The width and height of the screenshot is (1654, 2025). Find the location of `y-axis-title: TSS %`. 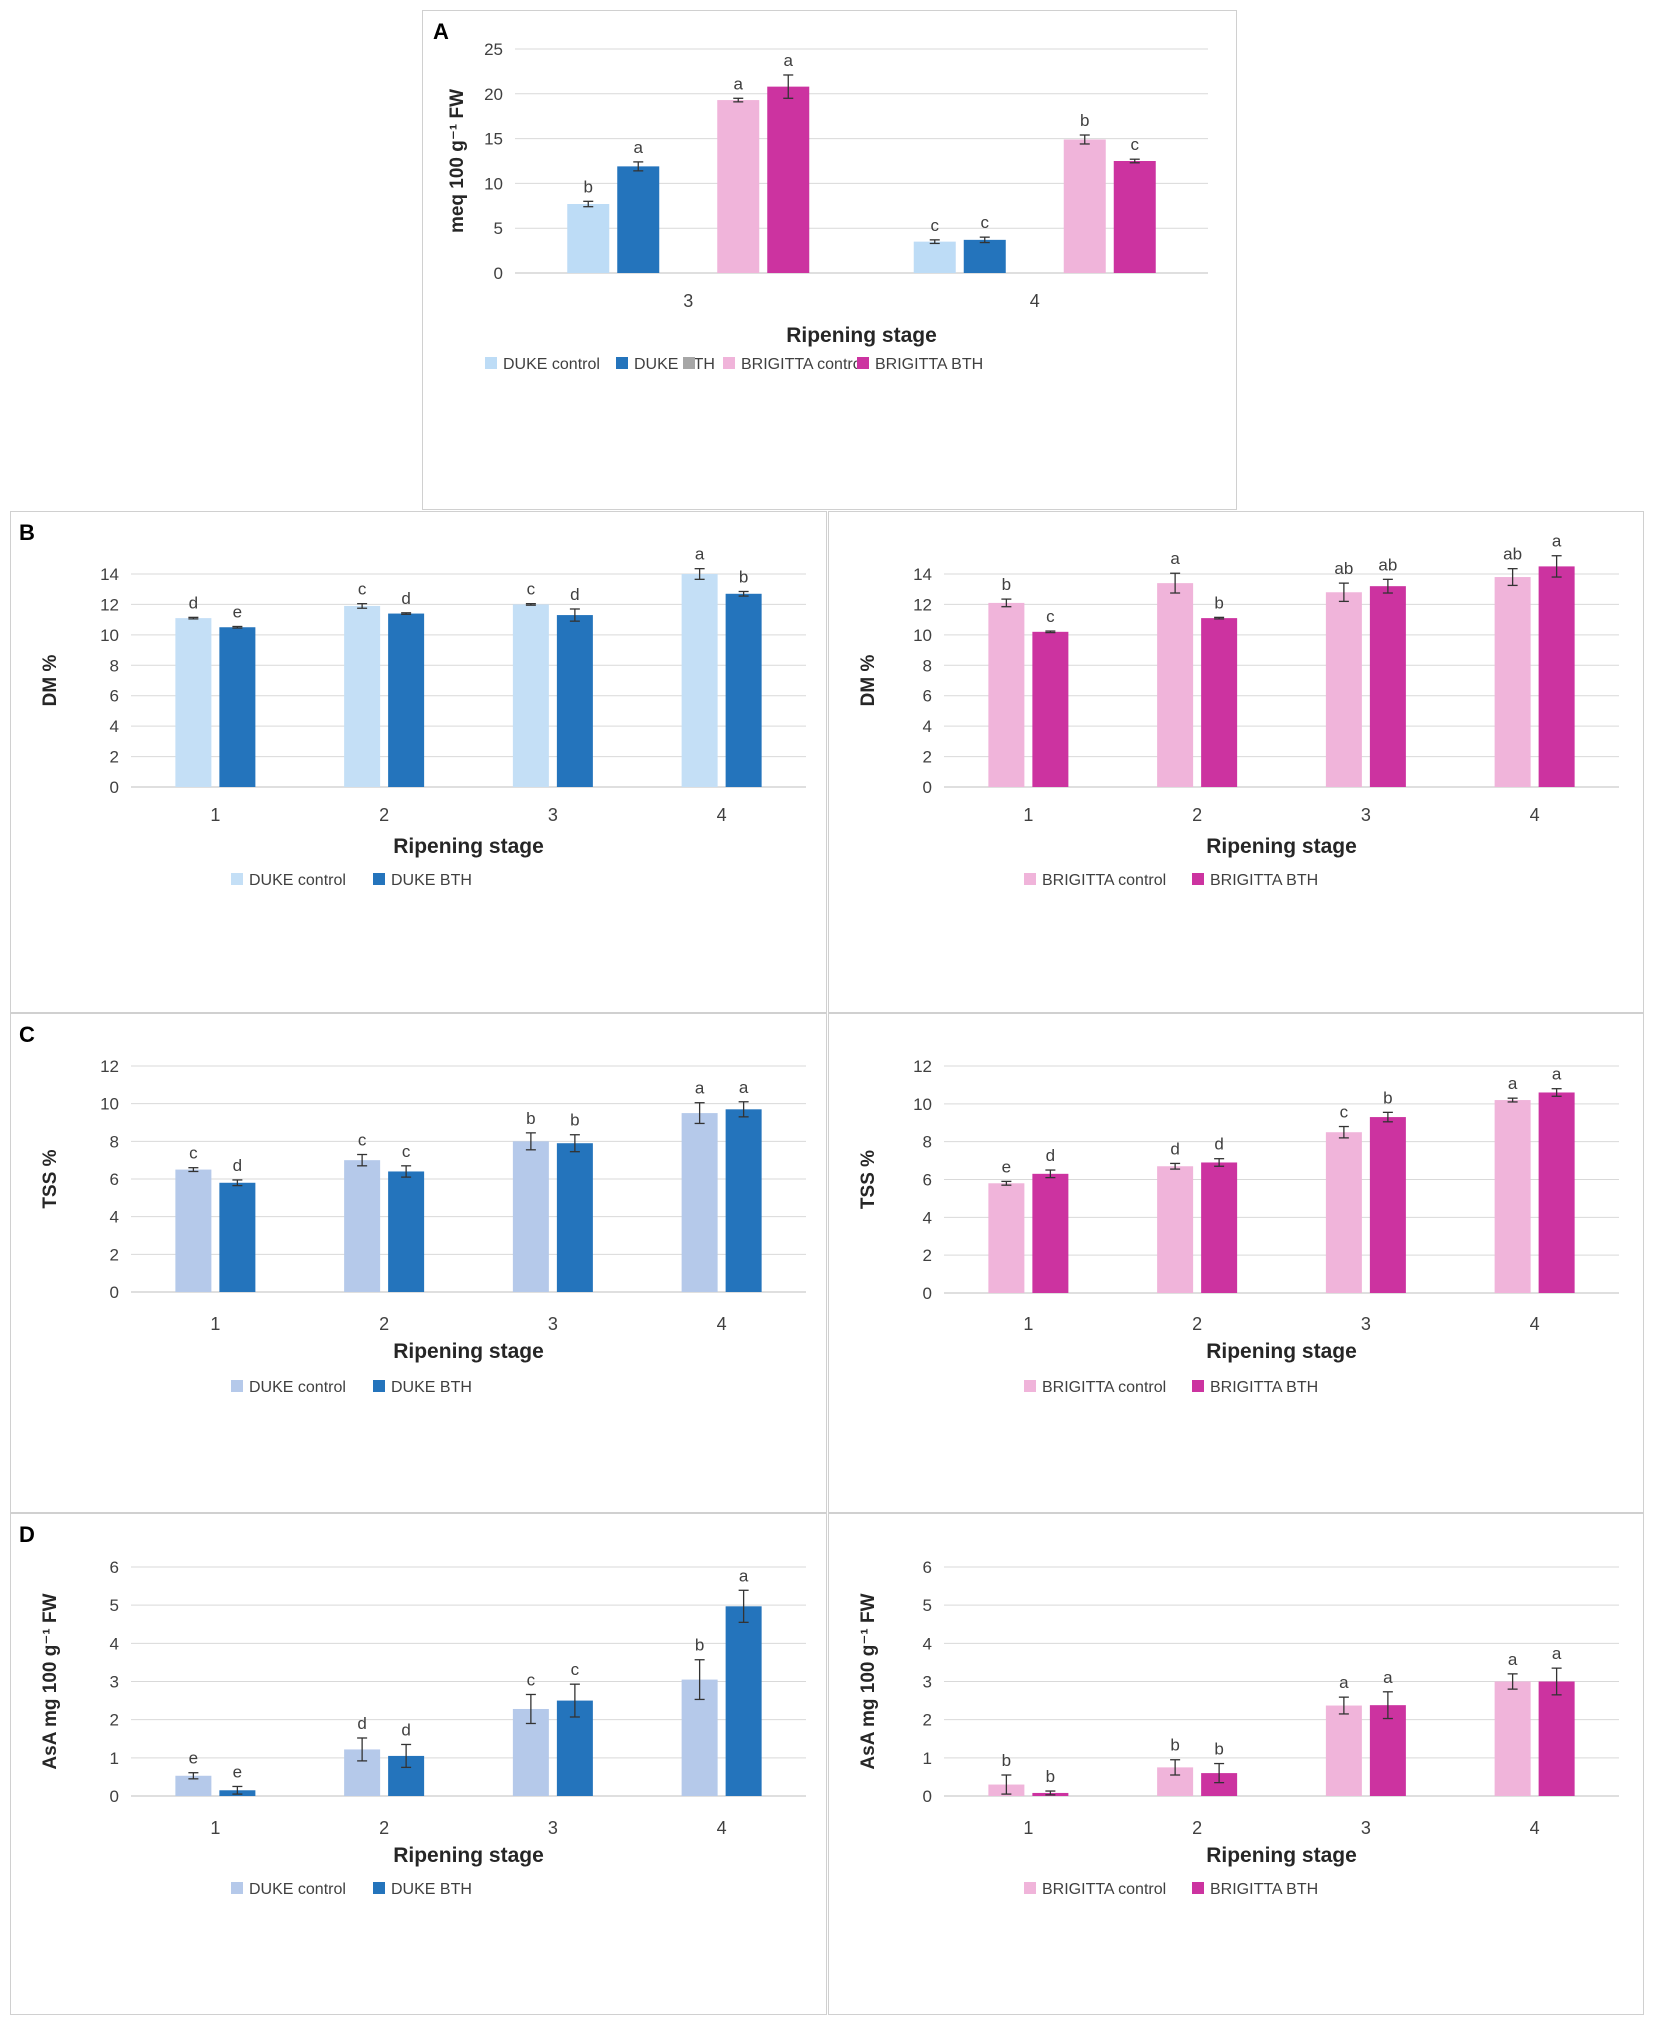

y-axis-title: TSS % is located at coordinates (50, 1178).